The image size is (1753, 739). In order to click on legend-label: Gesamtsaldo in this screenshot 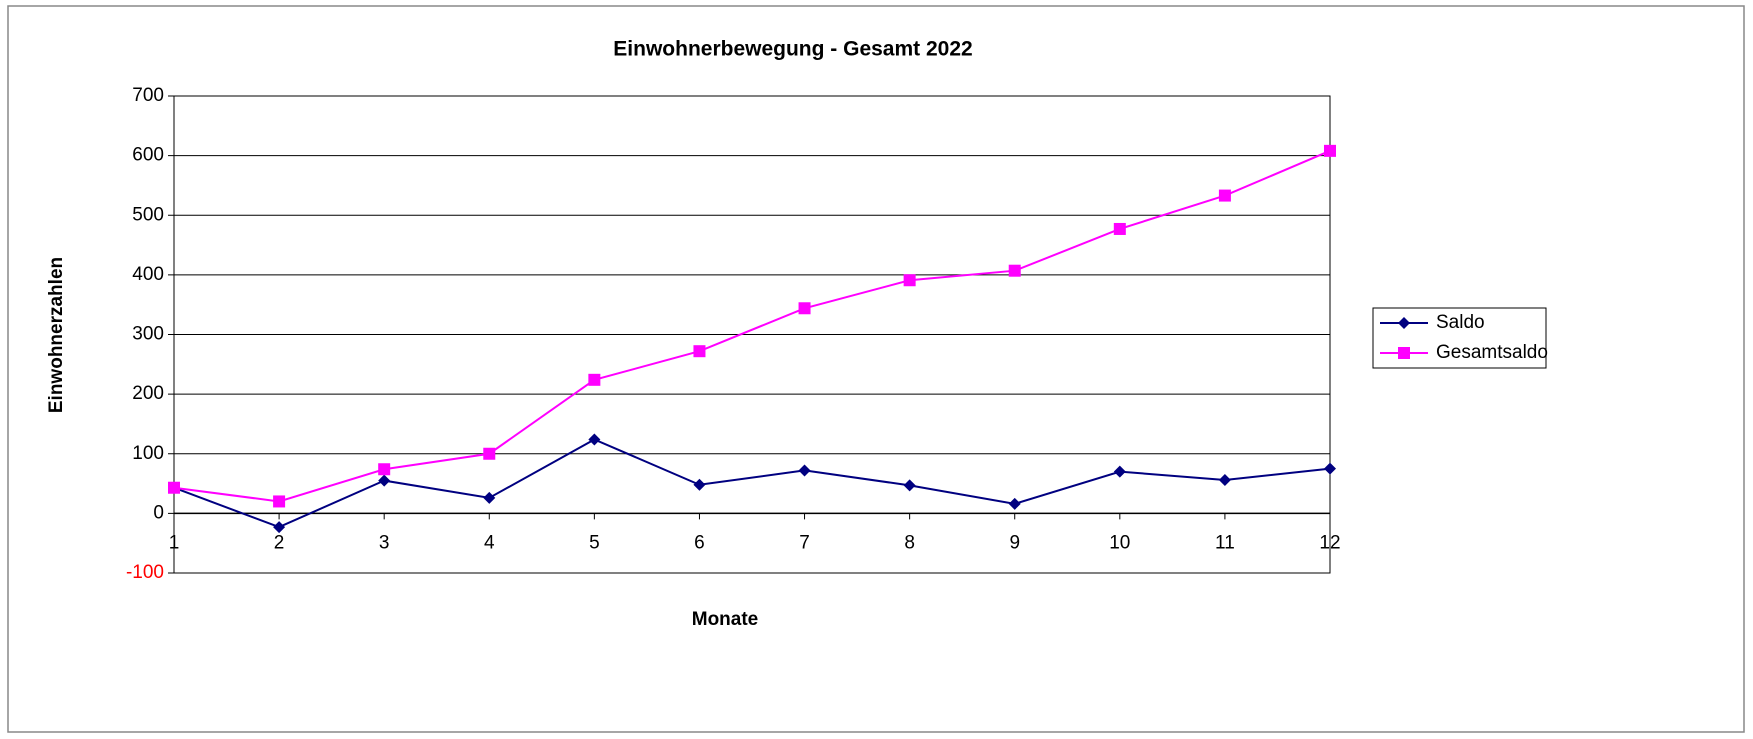, I will do `click(1492, 352)`.